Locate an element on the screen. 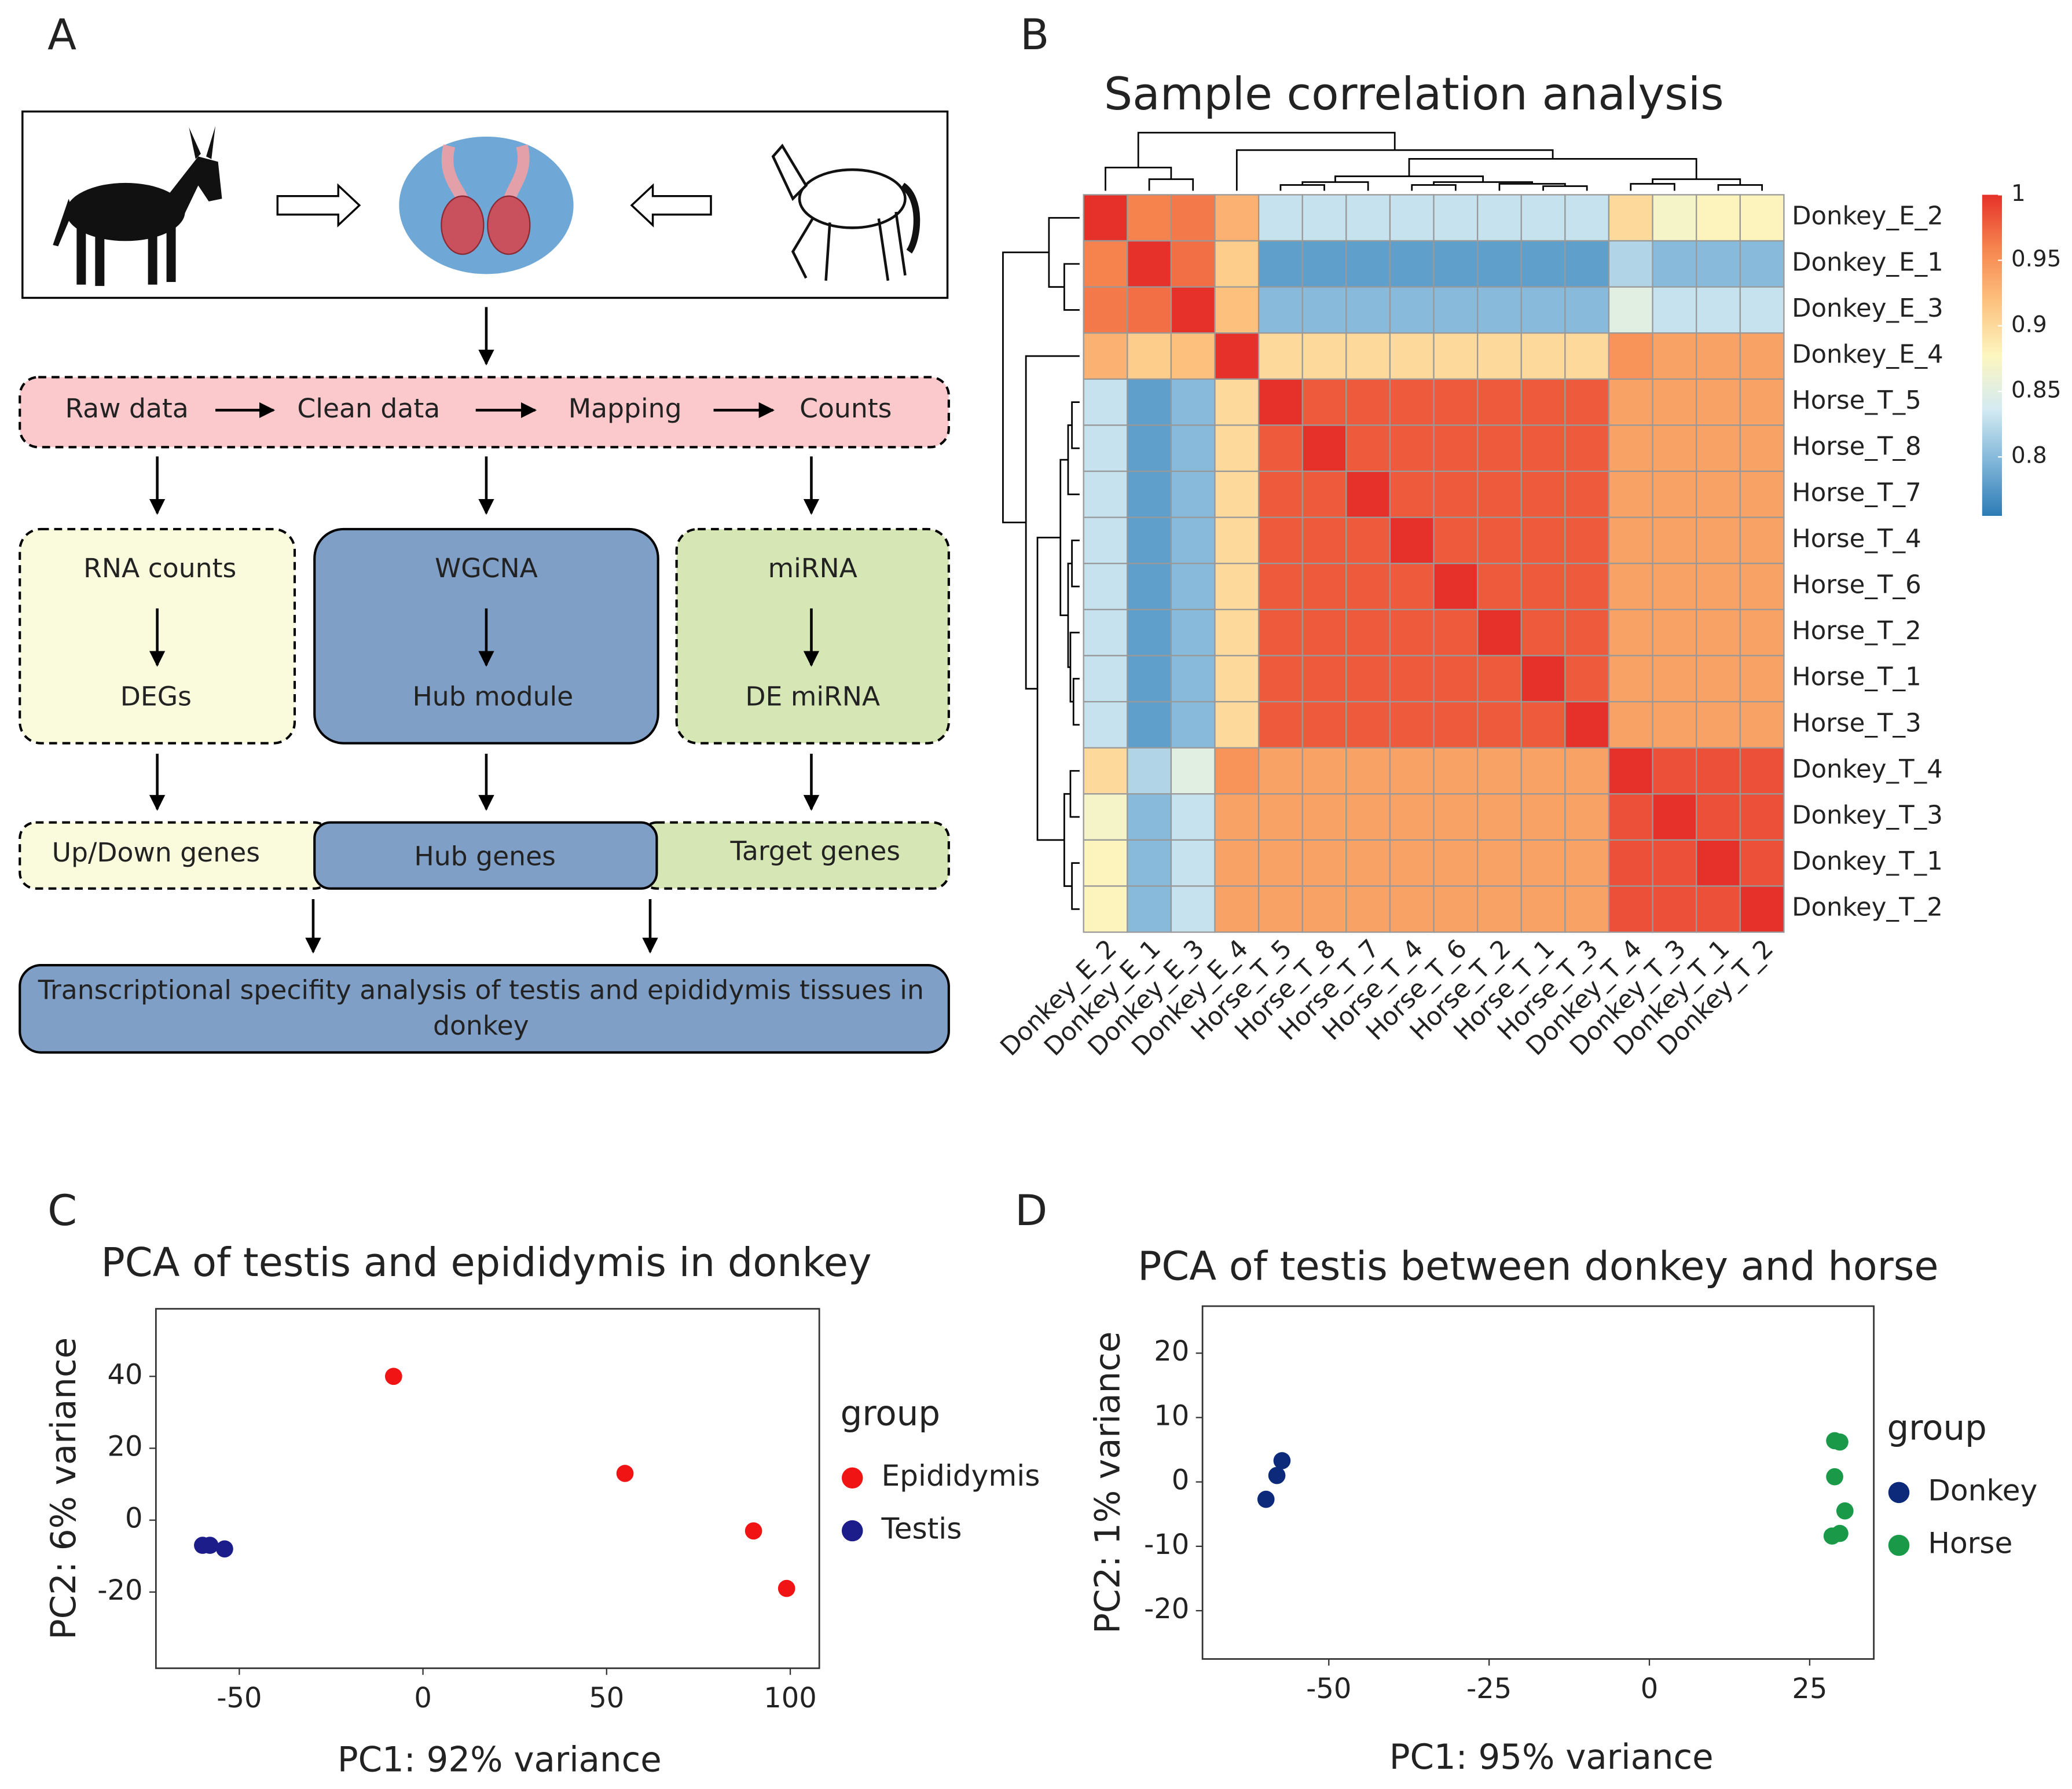 The height and width of the screenshot is (1789, 2072). y-tick-label: -10 is located at coordinates (1166, 1545).